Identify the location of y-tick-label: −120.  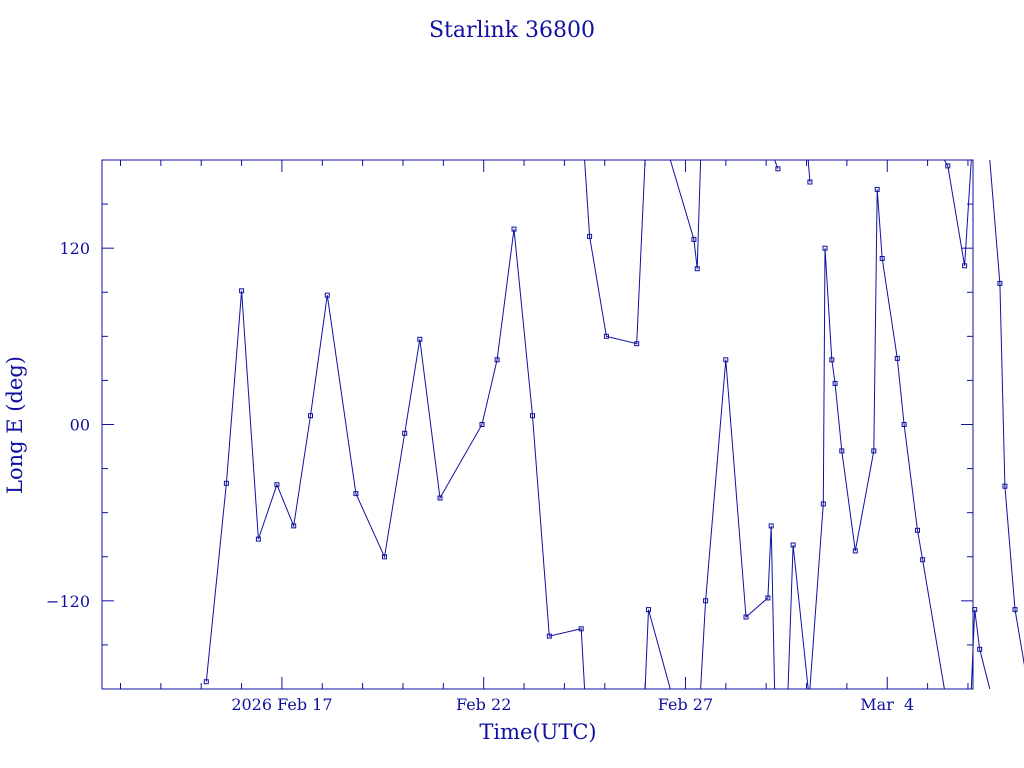
(68, 601).